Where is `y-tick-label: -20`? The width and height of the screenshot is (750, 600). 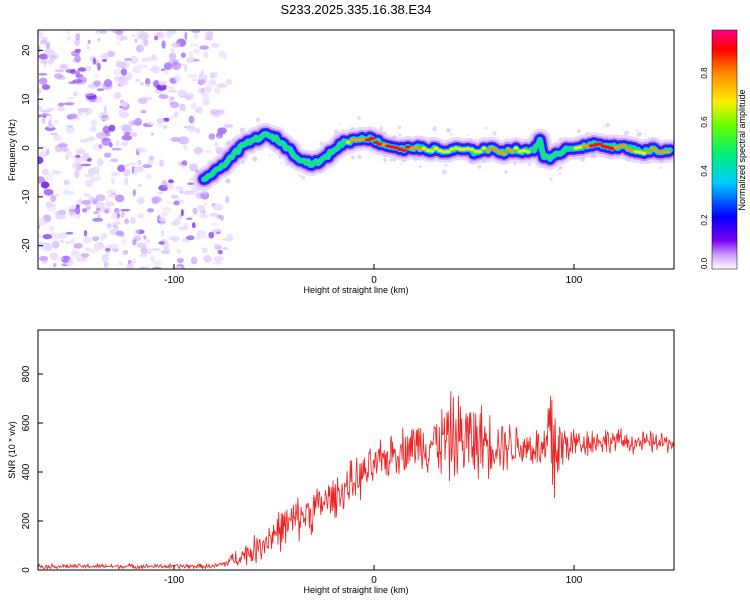
y-tick-label: -20 is located at coordinates (26, 245).